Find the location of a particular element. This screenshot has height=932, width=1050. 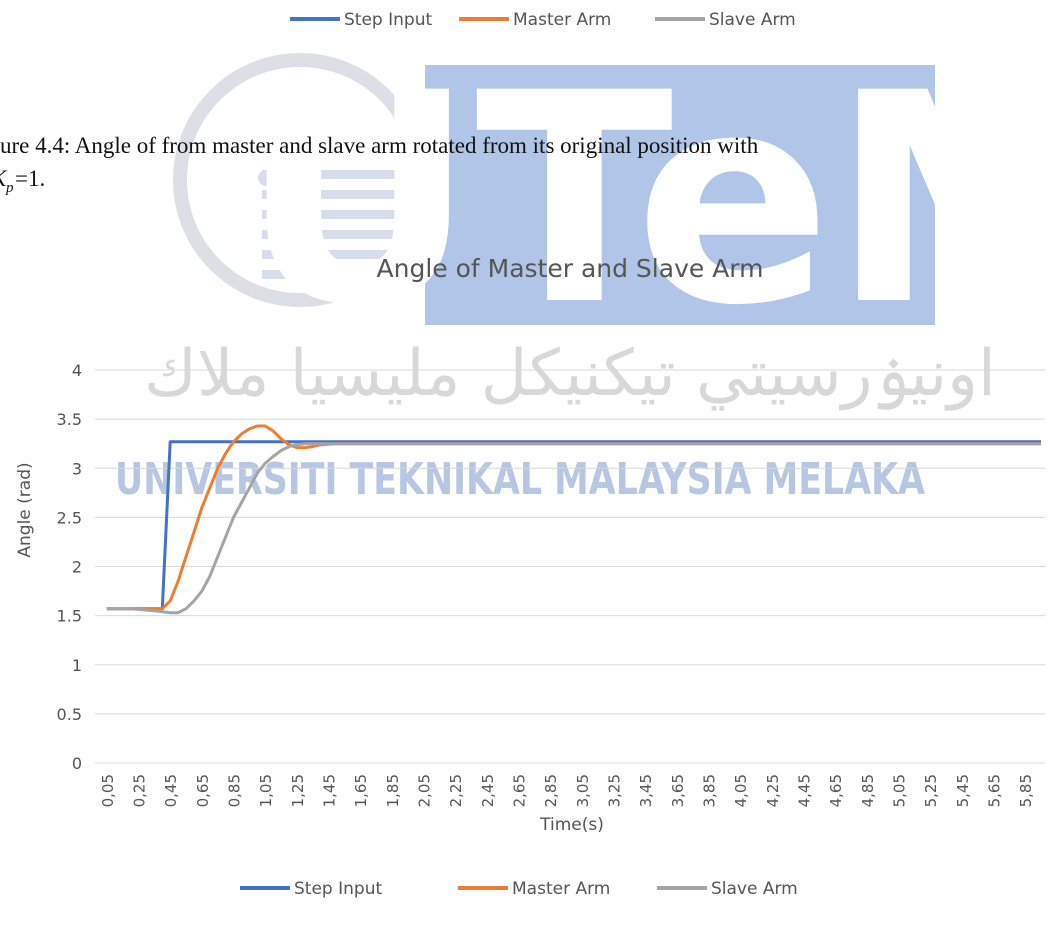

x-tick-label: 1,45 is located at coordinates (330, 790).